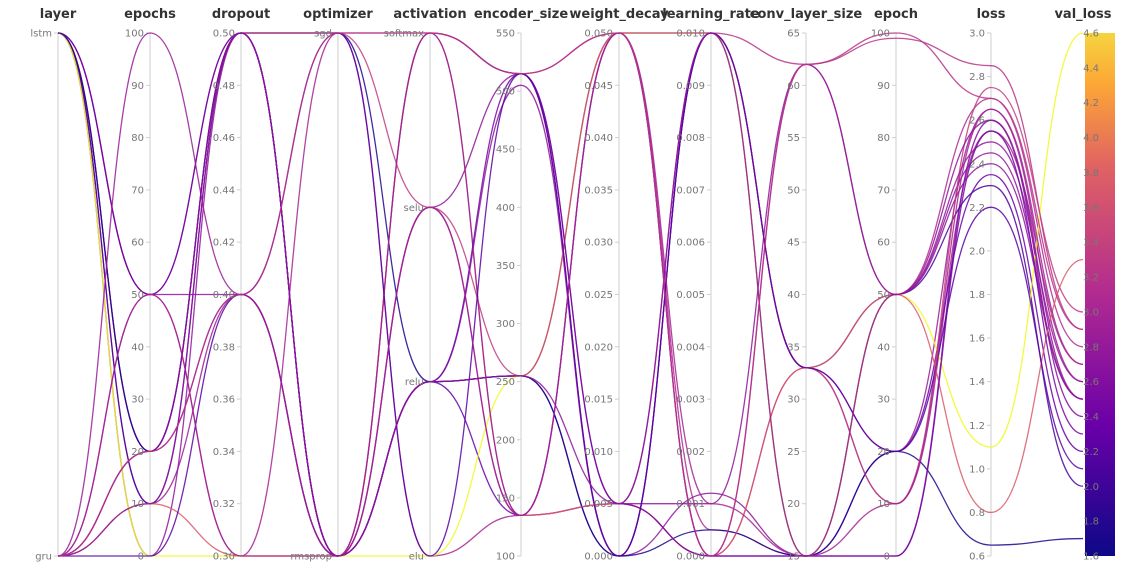 The image size is (1142, 574). I want to click on tick-label-weight_decay: 0.050, so click(598, 34).